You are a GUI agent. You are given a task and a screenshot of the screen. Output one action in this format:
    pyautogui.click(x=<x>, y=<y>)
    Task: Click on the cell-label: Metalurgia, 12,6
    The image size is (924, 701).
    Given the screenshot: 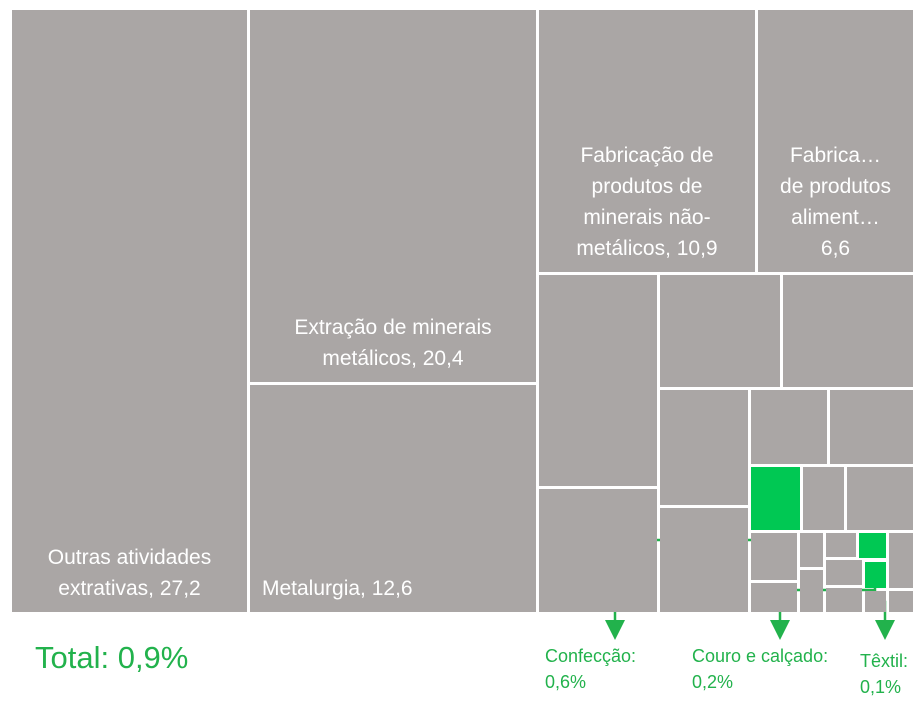 What is the action you would take?
    pyautogui.click(x=337, y=588)
    